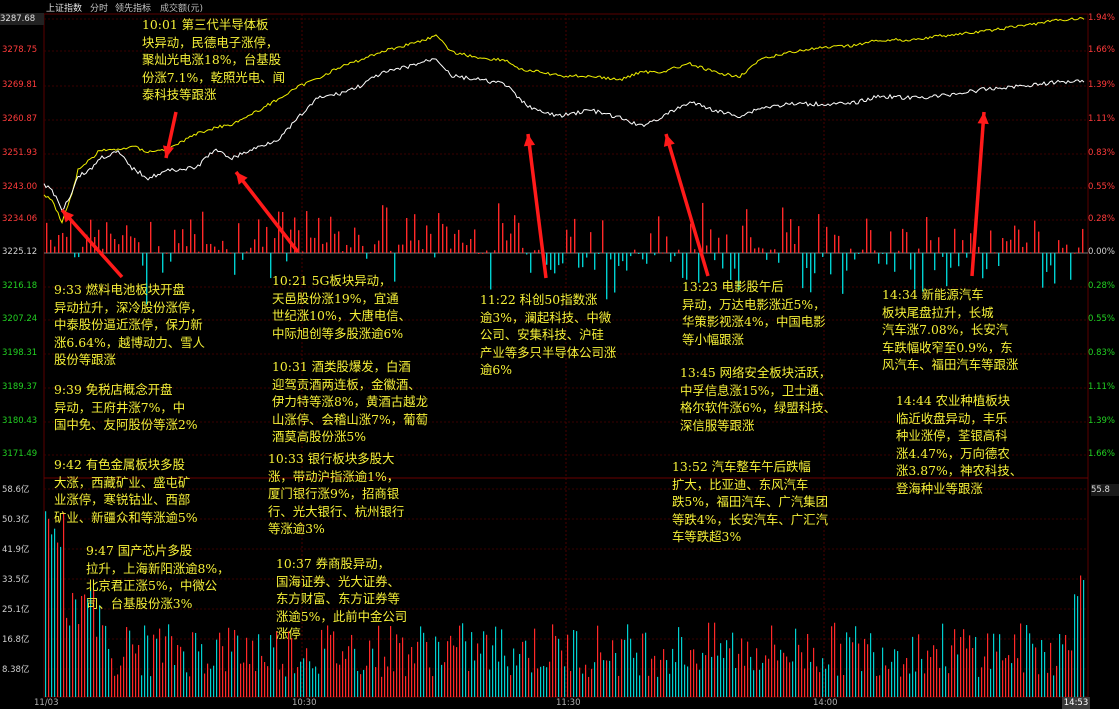 The width and height of the screenshot is (1119, 709). What do you see at coordinates (825, 703) in the screenshot?
I see `time-axis-label: 14:00` at bounding box center [825, 703].